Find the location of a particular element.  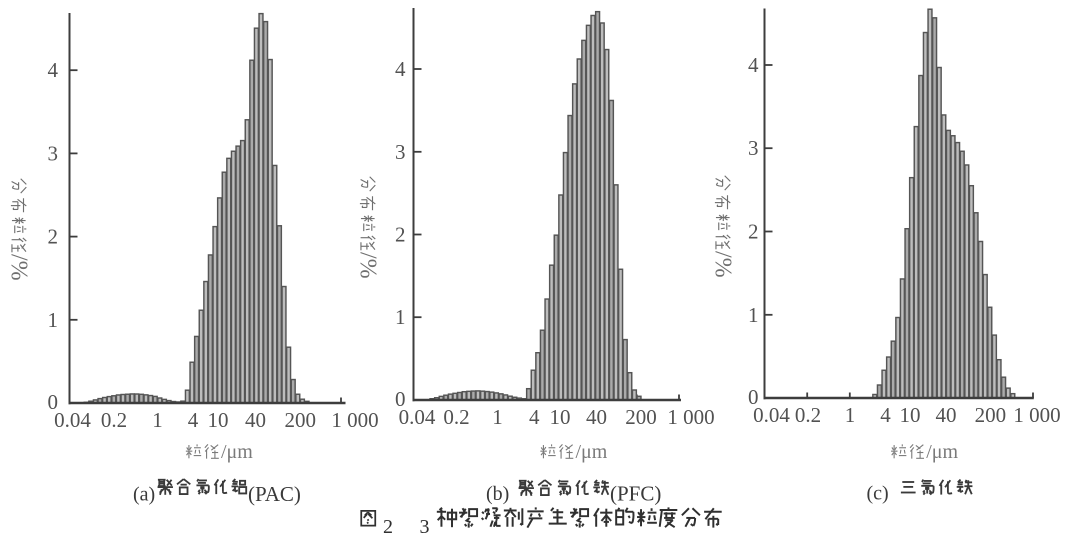

svg-text: (PAC) is located at coordinates (274, 494).